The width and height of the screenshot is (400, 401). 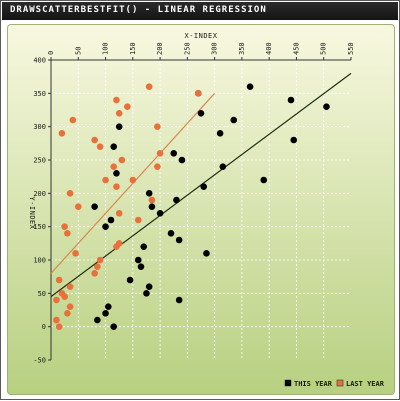 I want to click on y-tick-label: 400, so click(x=39, y=61).